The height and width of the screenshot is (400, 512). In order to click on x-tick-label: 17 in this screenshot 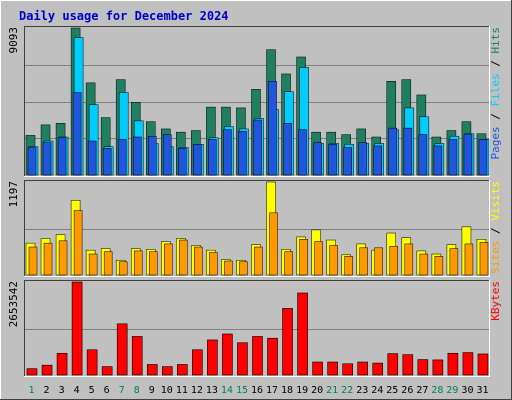, I will do `click(272, 390)`.